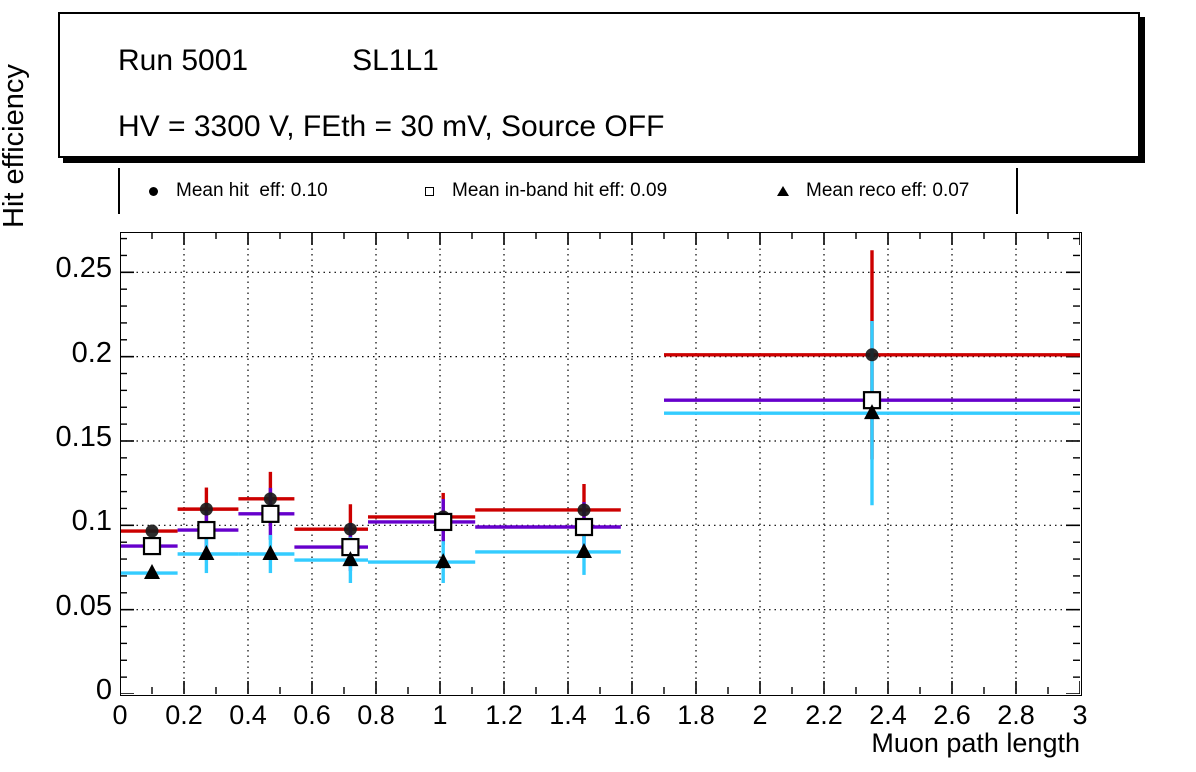  Describe the element at coordinates (248, 715) in the screenshot. I see `x-axis-tick-label: 0.4` at that location.